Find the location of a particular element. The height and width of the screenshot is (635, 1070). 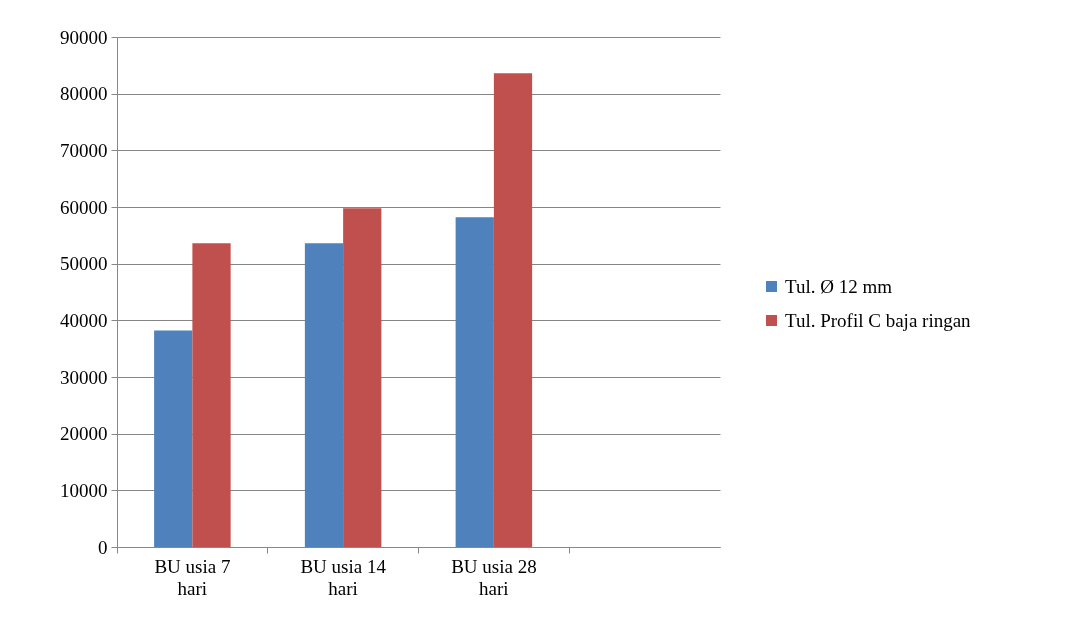

legend-label: Tul. Ø 12 mm is located at coordinates (839, 286).